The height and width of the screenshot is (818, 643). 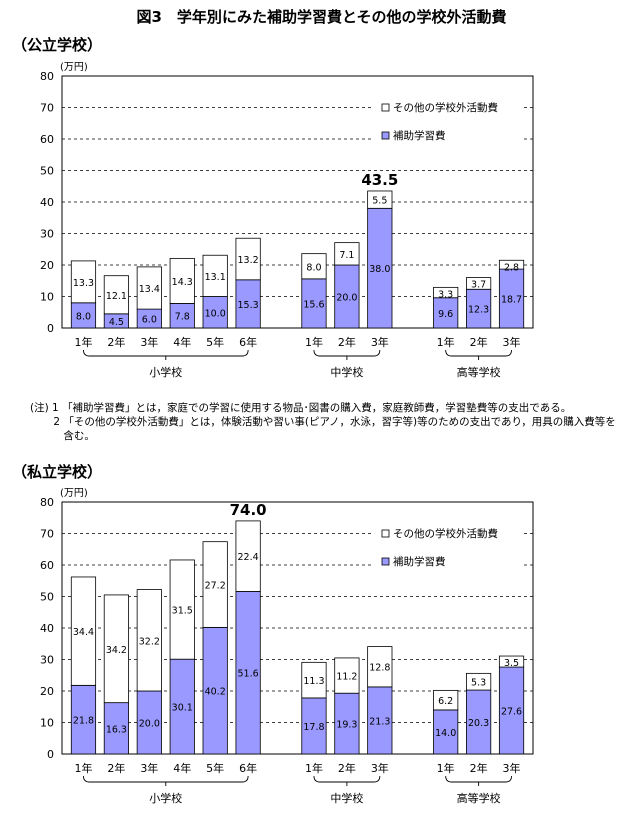 What do you see at coordinates (215, 586) in the screenshot?
I see `value-label-sonota: 27.2` at bounding box center [215, 586].